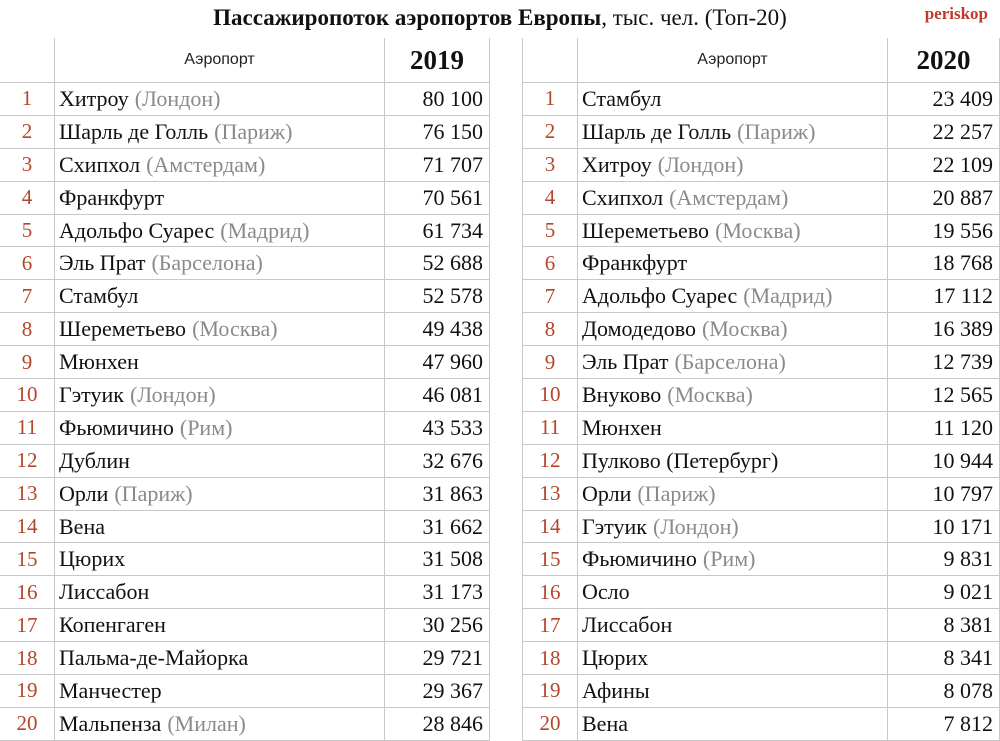 This screenshot has width=1000, height=741. Describe the element at coordinates (437, 428) in the screenshot. I see `passengers-2019: 43 533` at that location.